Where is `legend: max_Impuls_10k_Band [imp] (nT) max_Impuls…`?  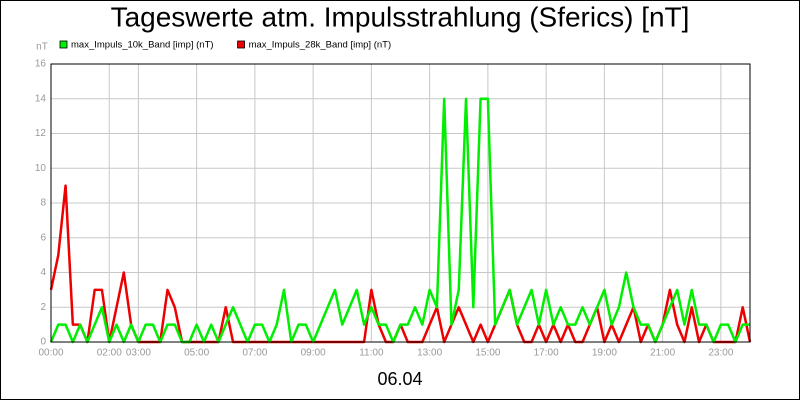 legend: max_Impuls_10k_Band [imp] (nT) max_Impuls… is located at coordinates (225, 45).